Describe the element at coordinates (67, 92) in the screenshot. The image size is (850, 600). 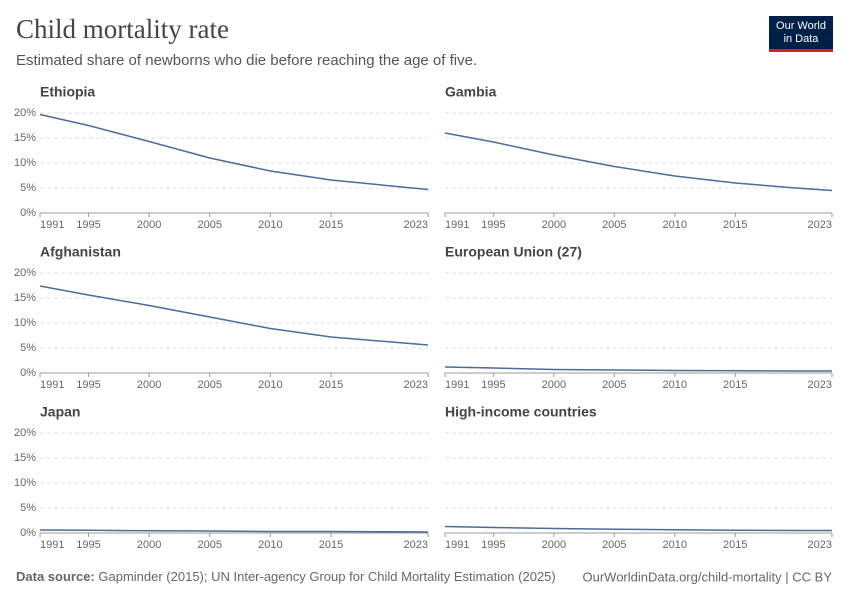
I see `panel-title: Ethiopia` at that location.